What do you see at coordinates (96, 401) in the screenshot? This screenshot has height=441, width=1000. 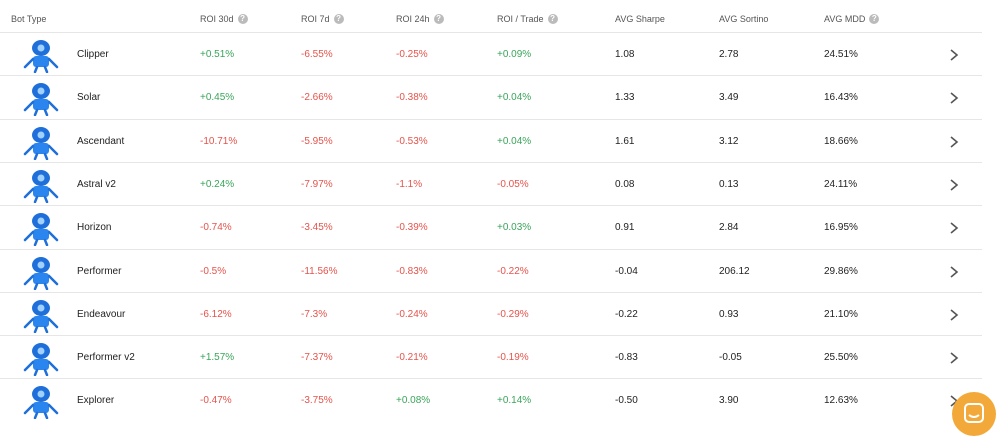 I see `bot-name: Explorer` at bounding box center [96, 401].